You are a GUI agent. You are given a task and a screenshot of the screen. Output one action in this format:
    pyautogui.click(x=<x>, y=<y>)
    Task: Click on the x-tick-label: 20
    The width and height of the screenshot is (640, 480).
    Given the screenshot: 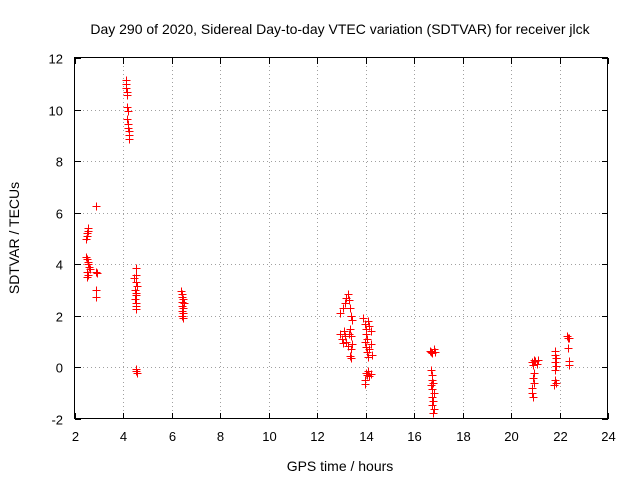 What is the action you would take?
    pyautogui.click(x=511, y=436)
    